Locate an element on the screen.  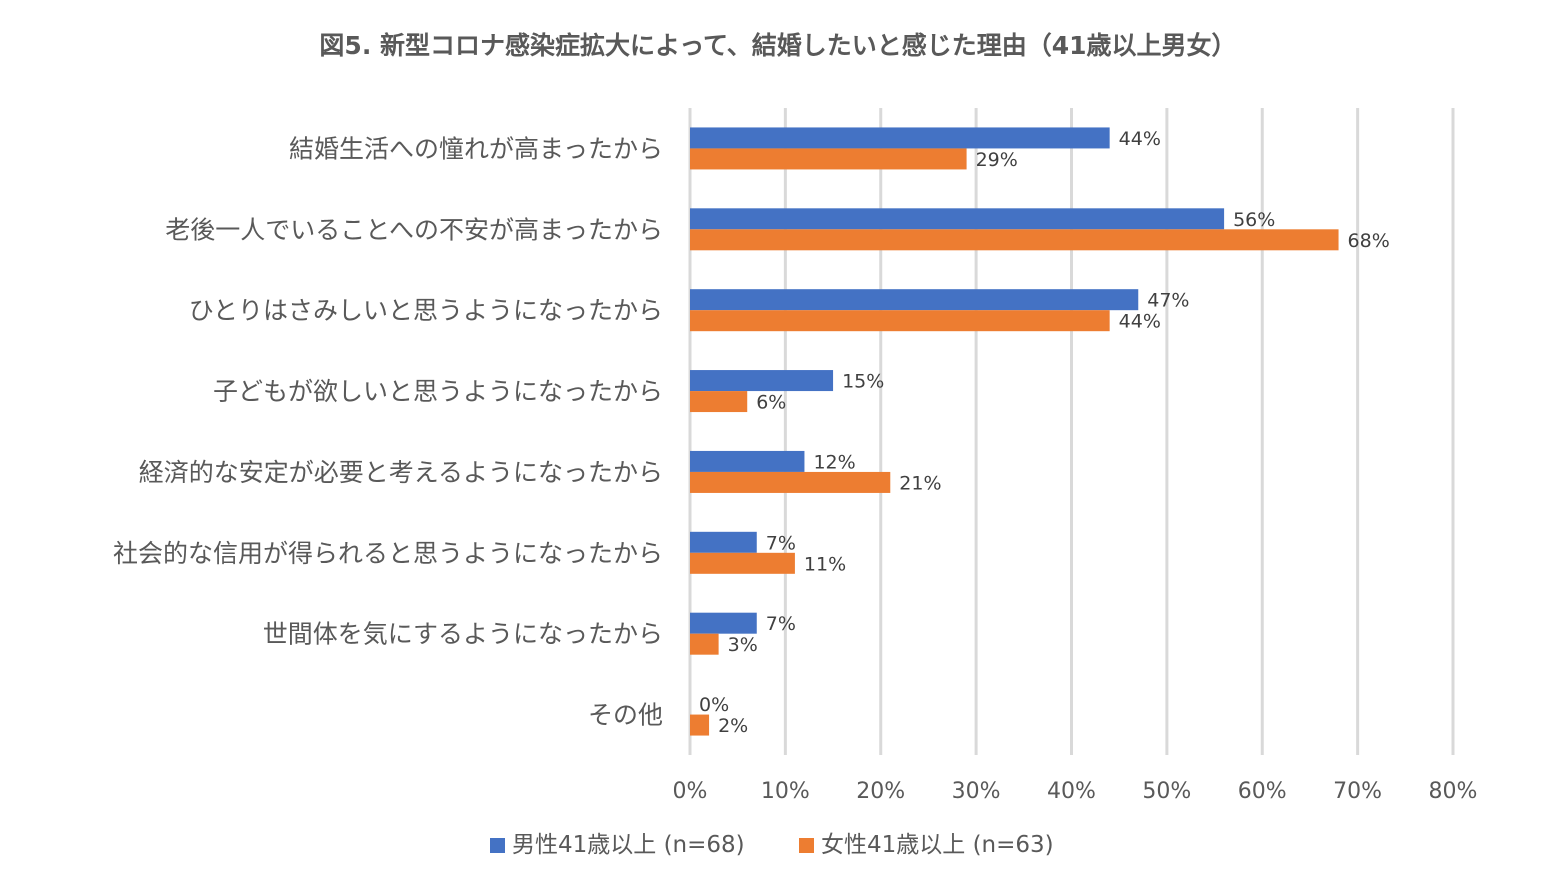
data-label-series-0-1: 56% is located at coordinates (1254, 220).